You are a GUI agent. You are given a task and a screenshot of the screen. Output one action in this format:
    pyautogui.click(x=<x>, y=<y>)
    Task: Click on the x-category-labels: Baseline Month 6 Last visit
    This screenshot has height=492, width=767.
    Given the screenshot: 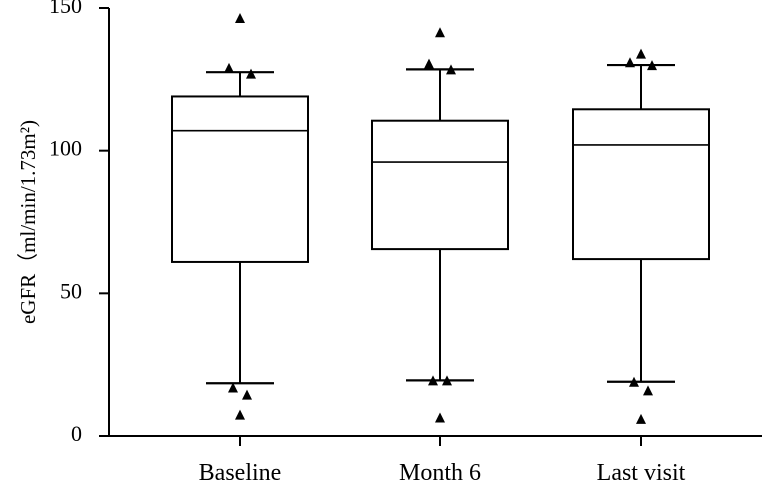 What is the action you would take?
    pyautogui.click(x=442, y=461)
    